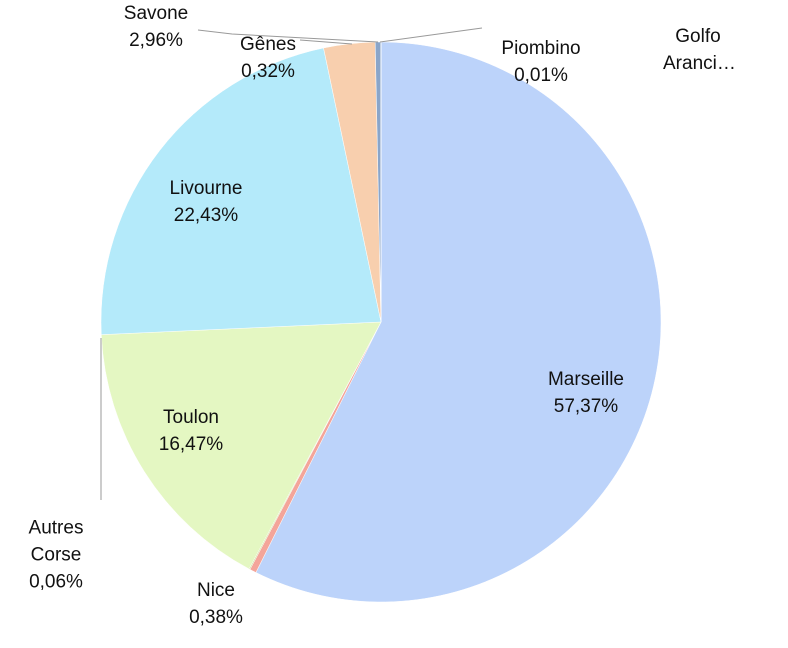 This screenshot has width=788, height=648. What do you see at coordinates (541, 75) in the screenshot?
I see `value-label: 0,01%` at bounding box center [541, 75].